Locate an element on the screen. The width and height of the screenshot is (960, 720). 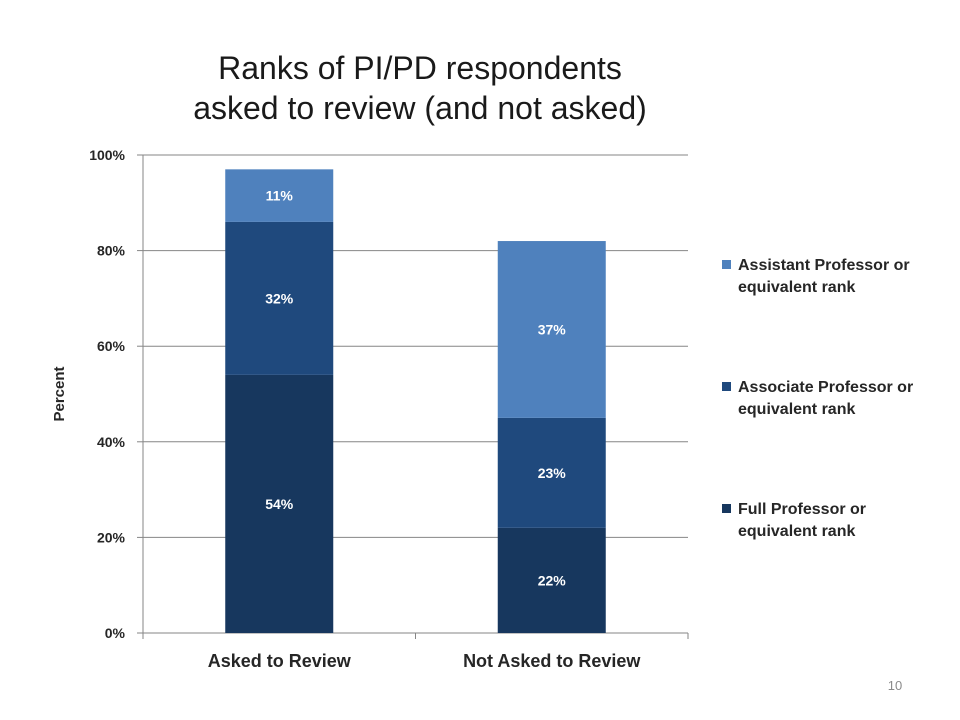
y-tick-label: 20% is located at coordinates (111, 537).